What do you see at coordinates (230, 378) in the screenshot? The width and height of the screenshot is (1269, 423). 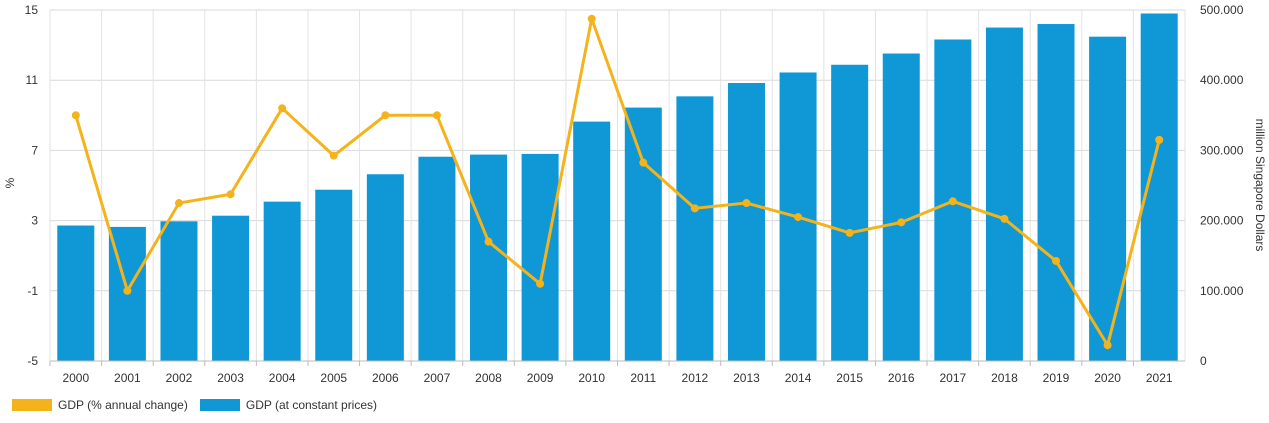 I see `x-tick-label: 2003` at bounding box center [230, 378].